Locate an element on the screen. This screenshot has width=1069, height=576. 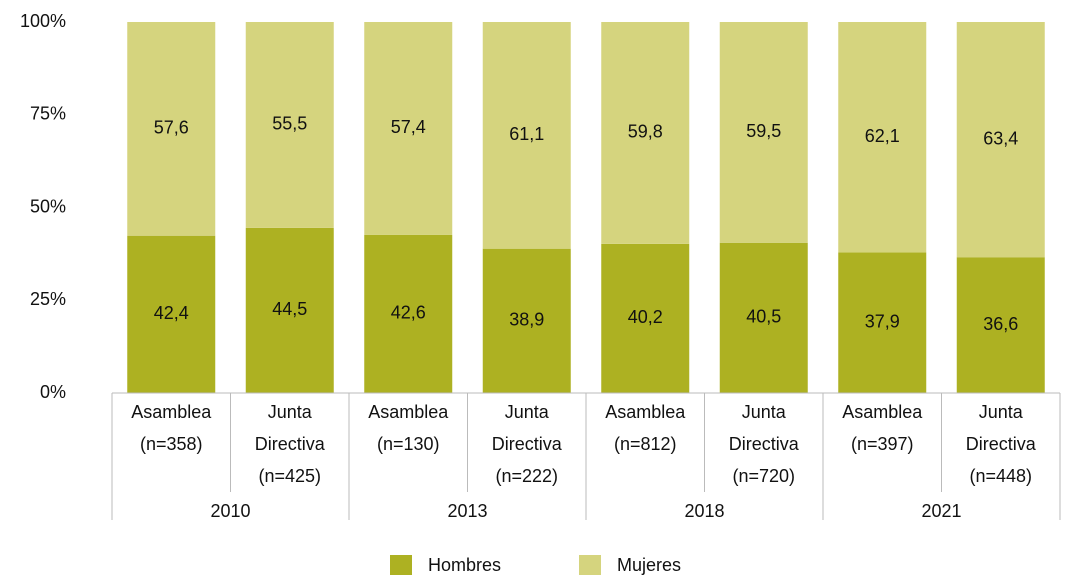
data-label: 40,2 is located at coordinates (645, 317).